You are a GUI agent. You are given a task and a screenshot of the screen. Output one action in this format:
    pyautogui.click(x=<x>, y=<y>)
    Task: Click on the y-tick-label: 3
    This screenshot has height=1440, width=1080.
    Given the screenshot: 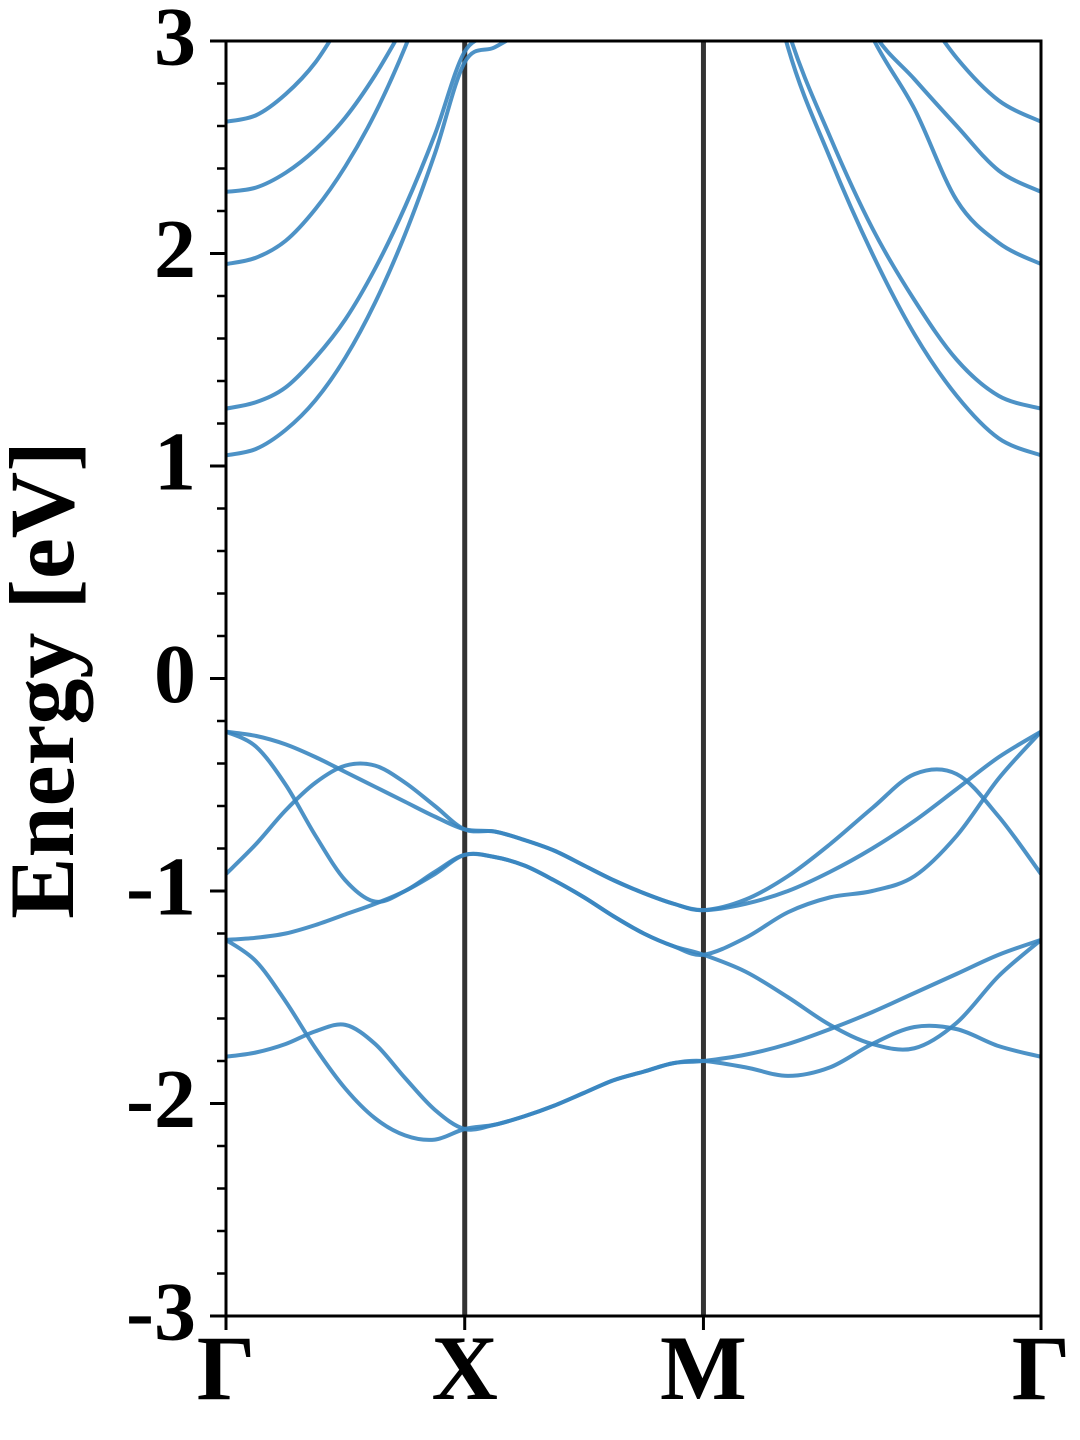 What is the action you would take?
    pyautogui.click(x=175, y=41)
    